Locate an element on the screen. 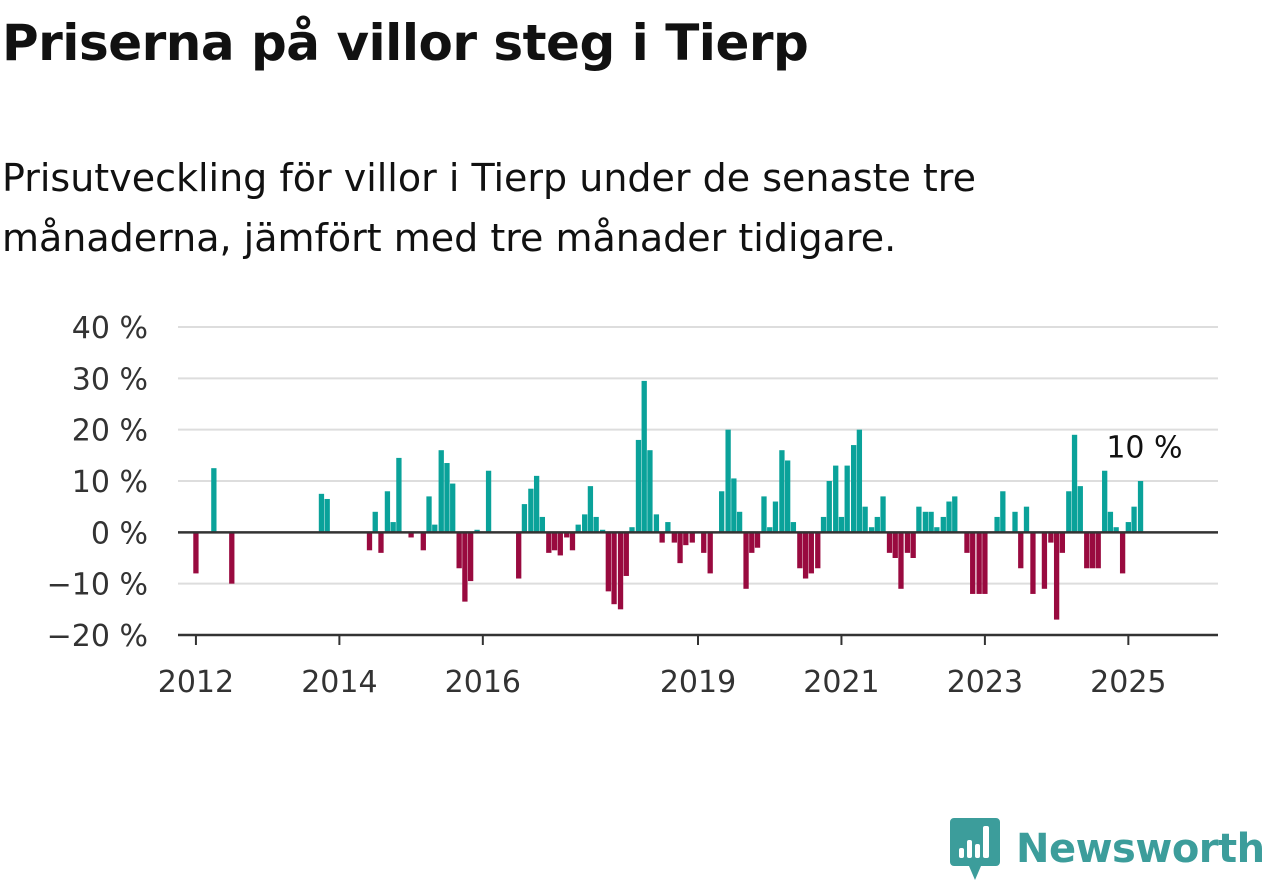  x-tick-label: 2019 is located at coordinates (698, 682).